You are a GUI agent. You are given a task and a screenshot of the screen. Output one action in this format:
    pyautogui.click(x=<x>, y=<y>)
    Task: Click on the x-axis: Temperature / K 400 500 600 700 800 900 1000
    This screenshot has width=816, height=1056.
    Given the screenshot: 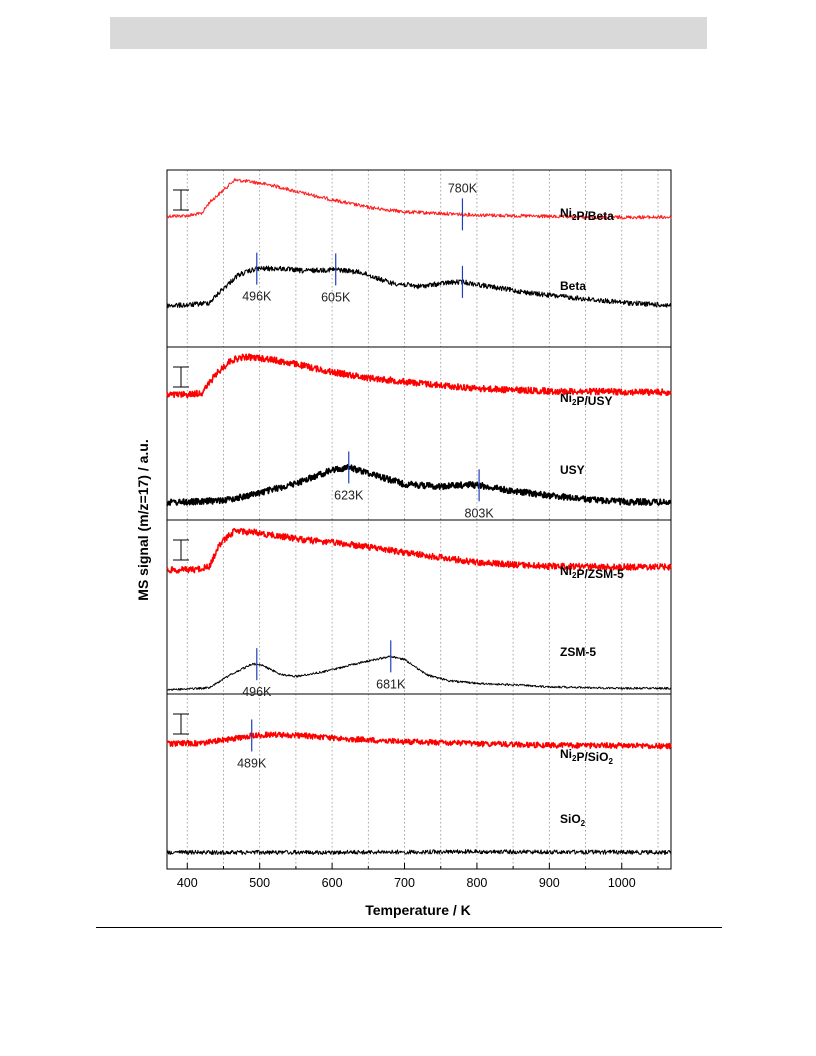 What is the action you would take?
    pyautogui.click(x=418, y=890)
    